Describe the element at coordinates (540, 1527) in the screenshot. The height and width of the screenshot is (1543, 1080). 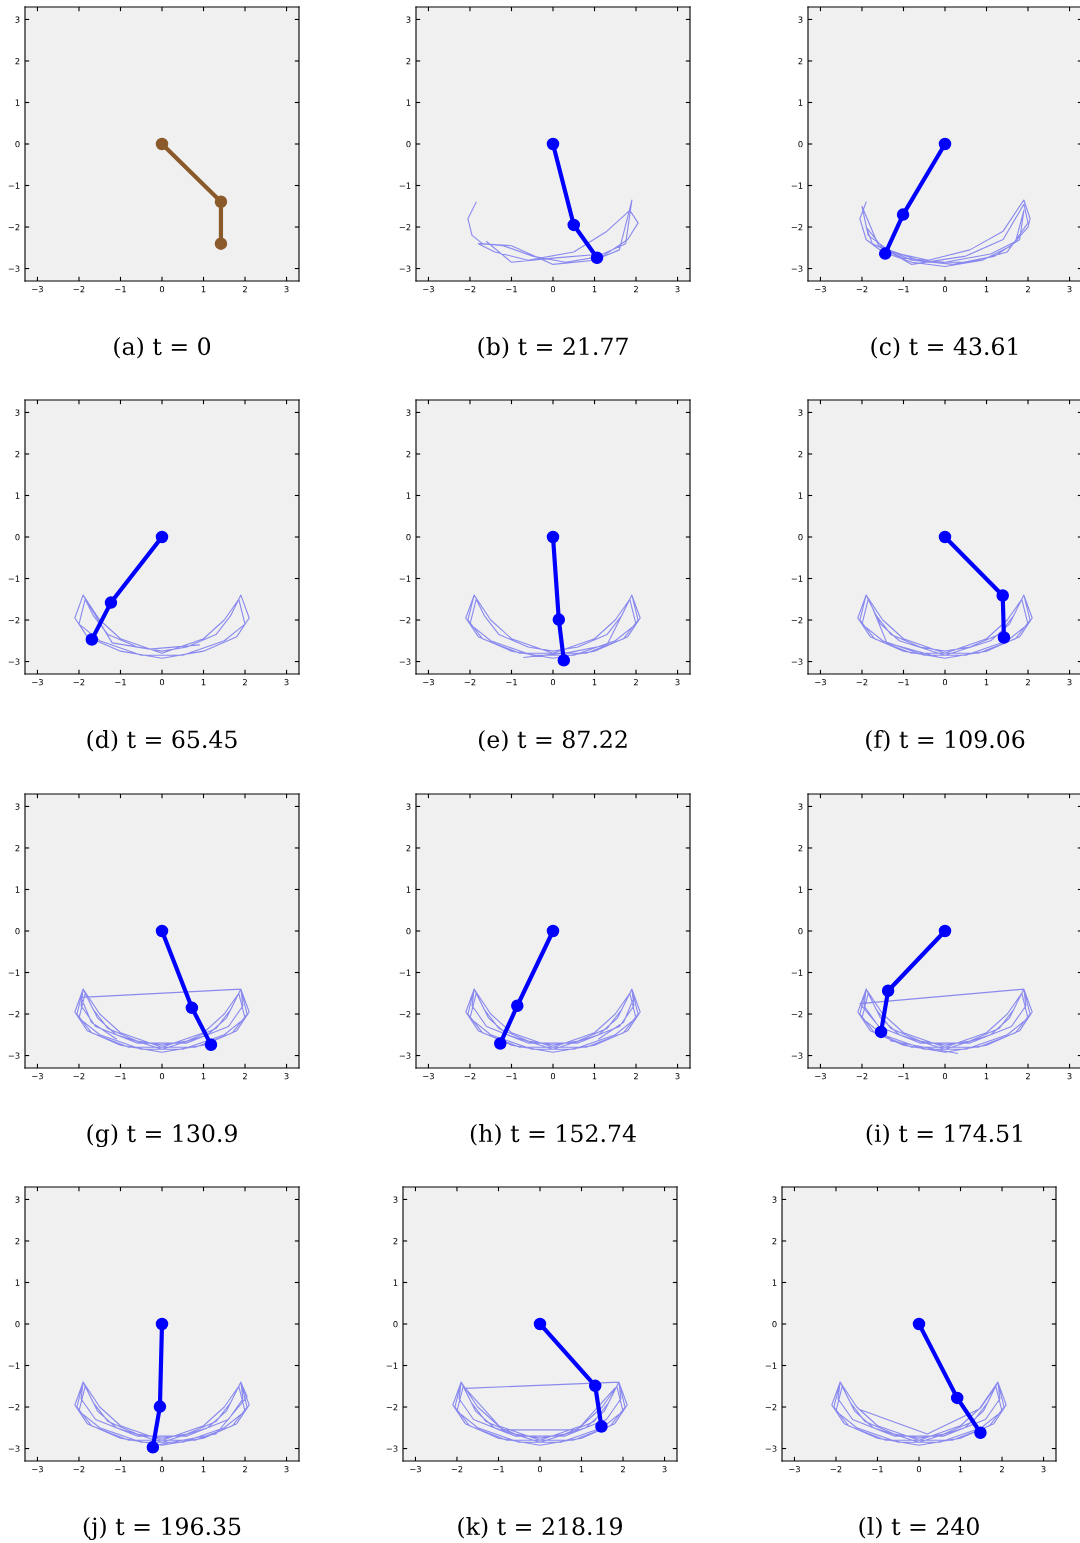
I see `text: (k) t = 218.19` at that location.